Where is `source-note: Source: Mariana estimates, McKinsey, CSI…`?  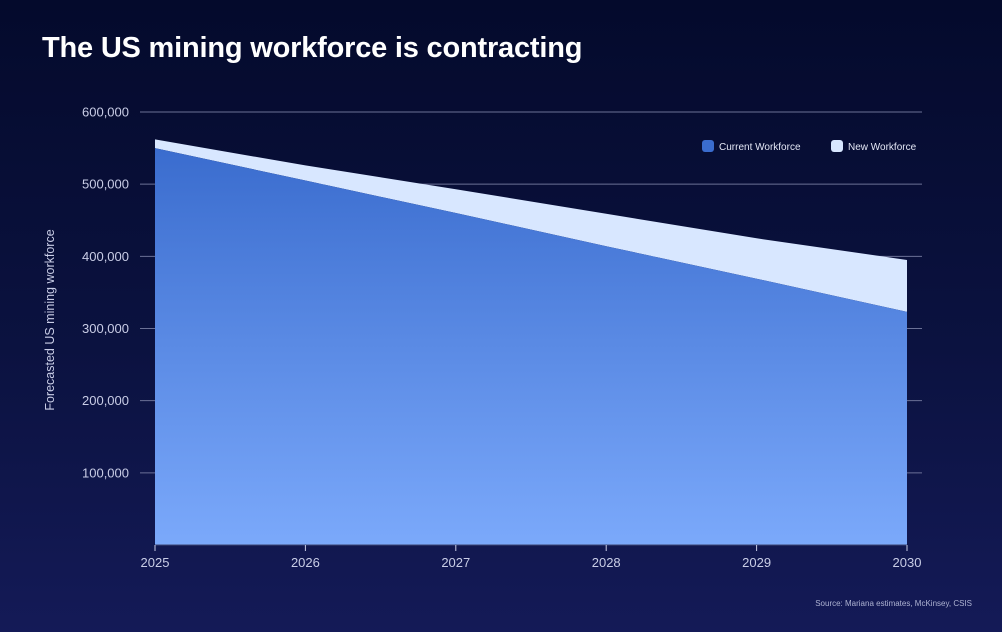
source-note: Source: Mariana estimates, McKinsey, CSI… is located at coordinates (893, 603).